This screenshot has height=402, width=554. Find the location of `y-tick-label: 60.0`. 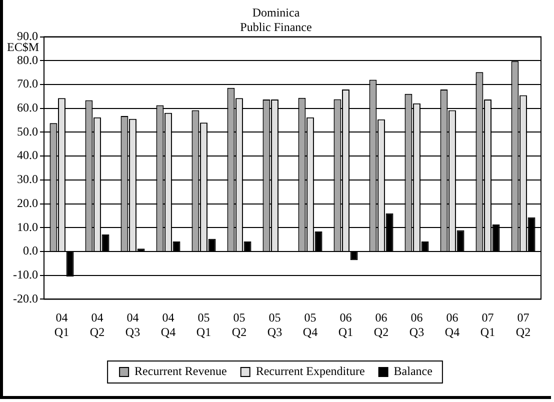

y-tick-label: 60.0 is located at coordinates (27, 107).